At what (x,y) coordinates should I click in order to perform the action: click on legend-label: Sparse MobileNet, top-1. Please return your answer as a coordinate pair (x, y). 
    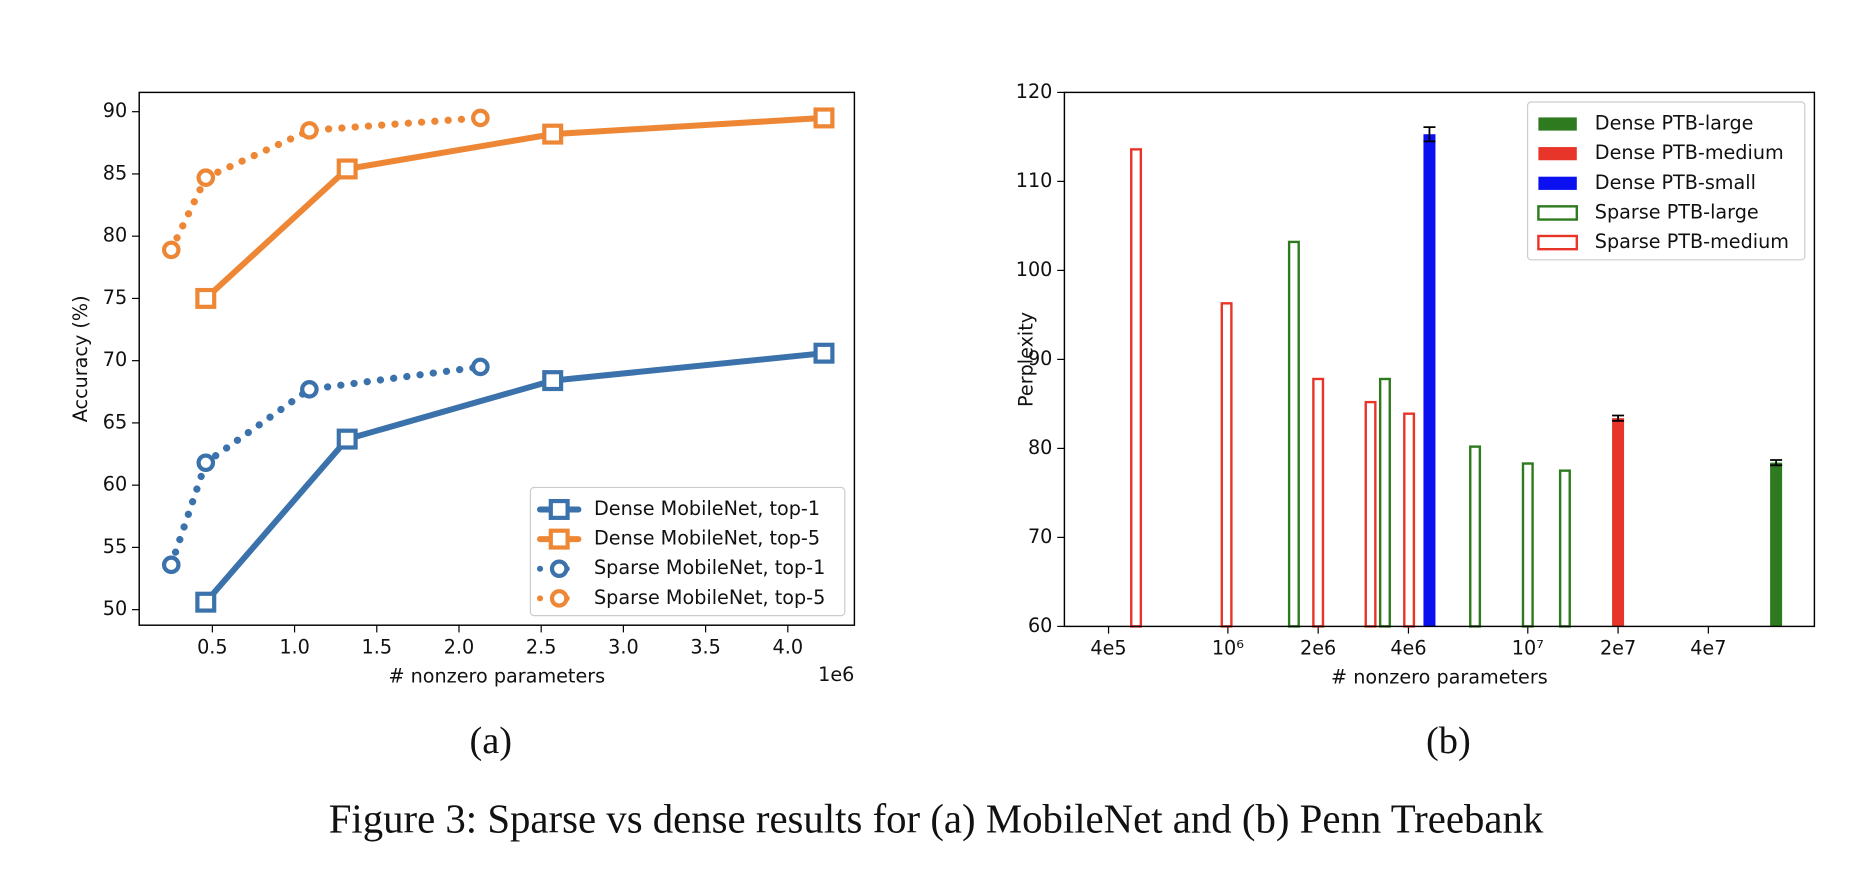
    Looking at the image, I should click on (709, 567).